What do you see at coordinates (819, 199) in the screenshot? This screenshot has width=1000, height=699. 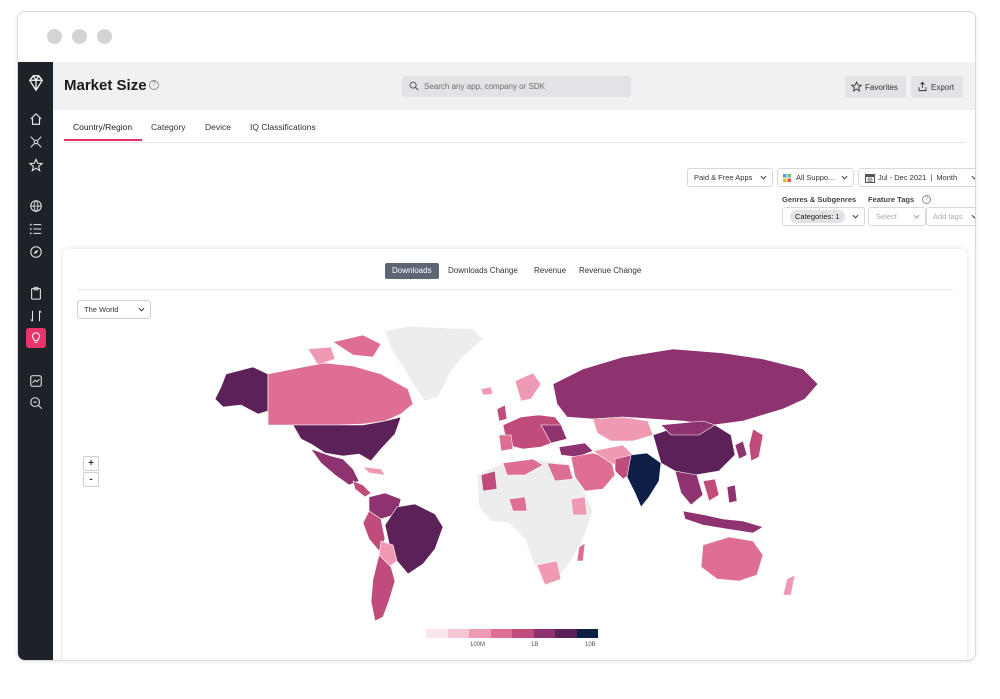 I see `genres-label: Genres & Subgenres` at bounding box center [819, 199].